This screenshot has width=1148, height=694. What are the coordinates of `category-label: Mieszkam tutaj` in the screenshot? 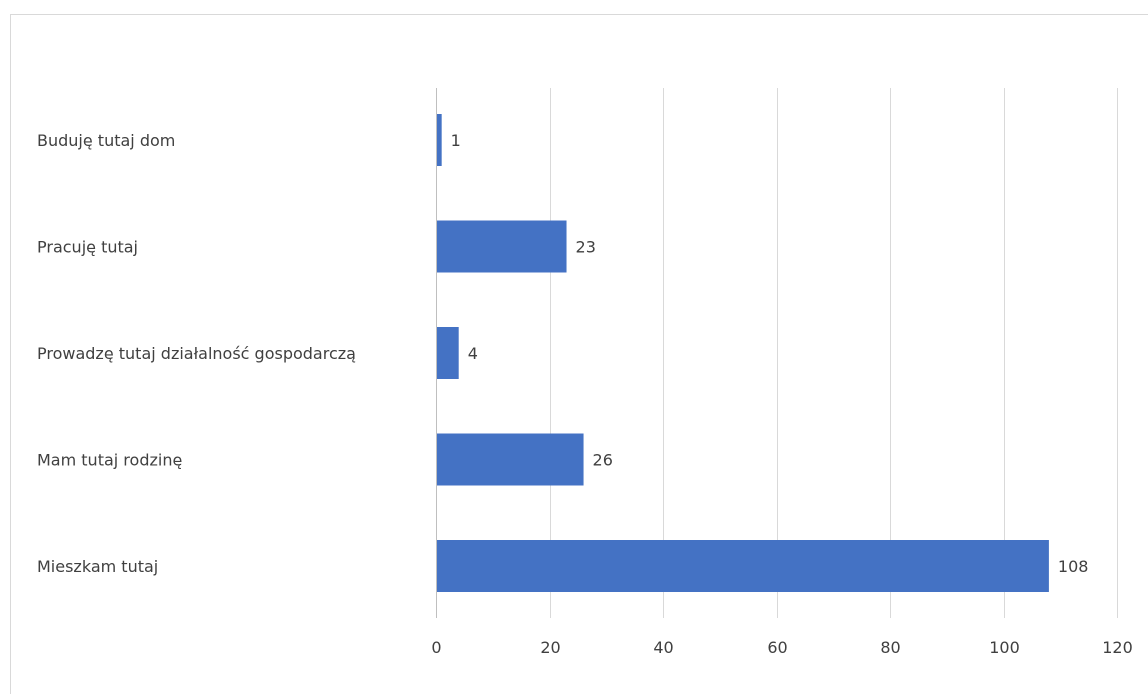 It's located at (97, 566).